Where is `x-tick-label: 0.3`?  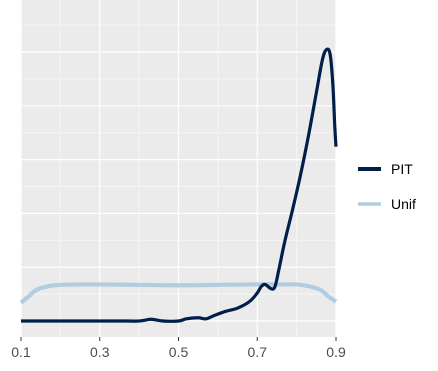 x-tick-label: 0.3 is located at coordinates (100, 352).